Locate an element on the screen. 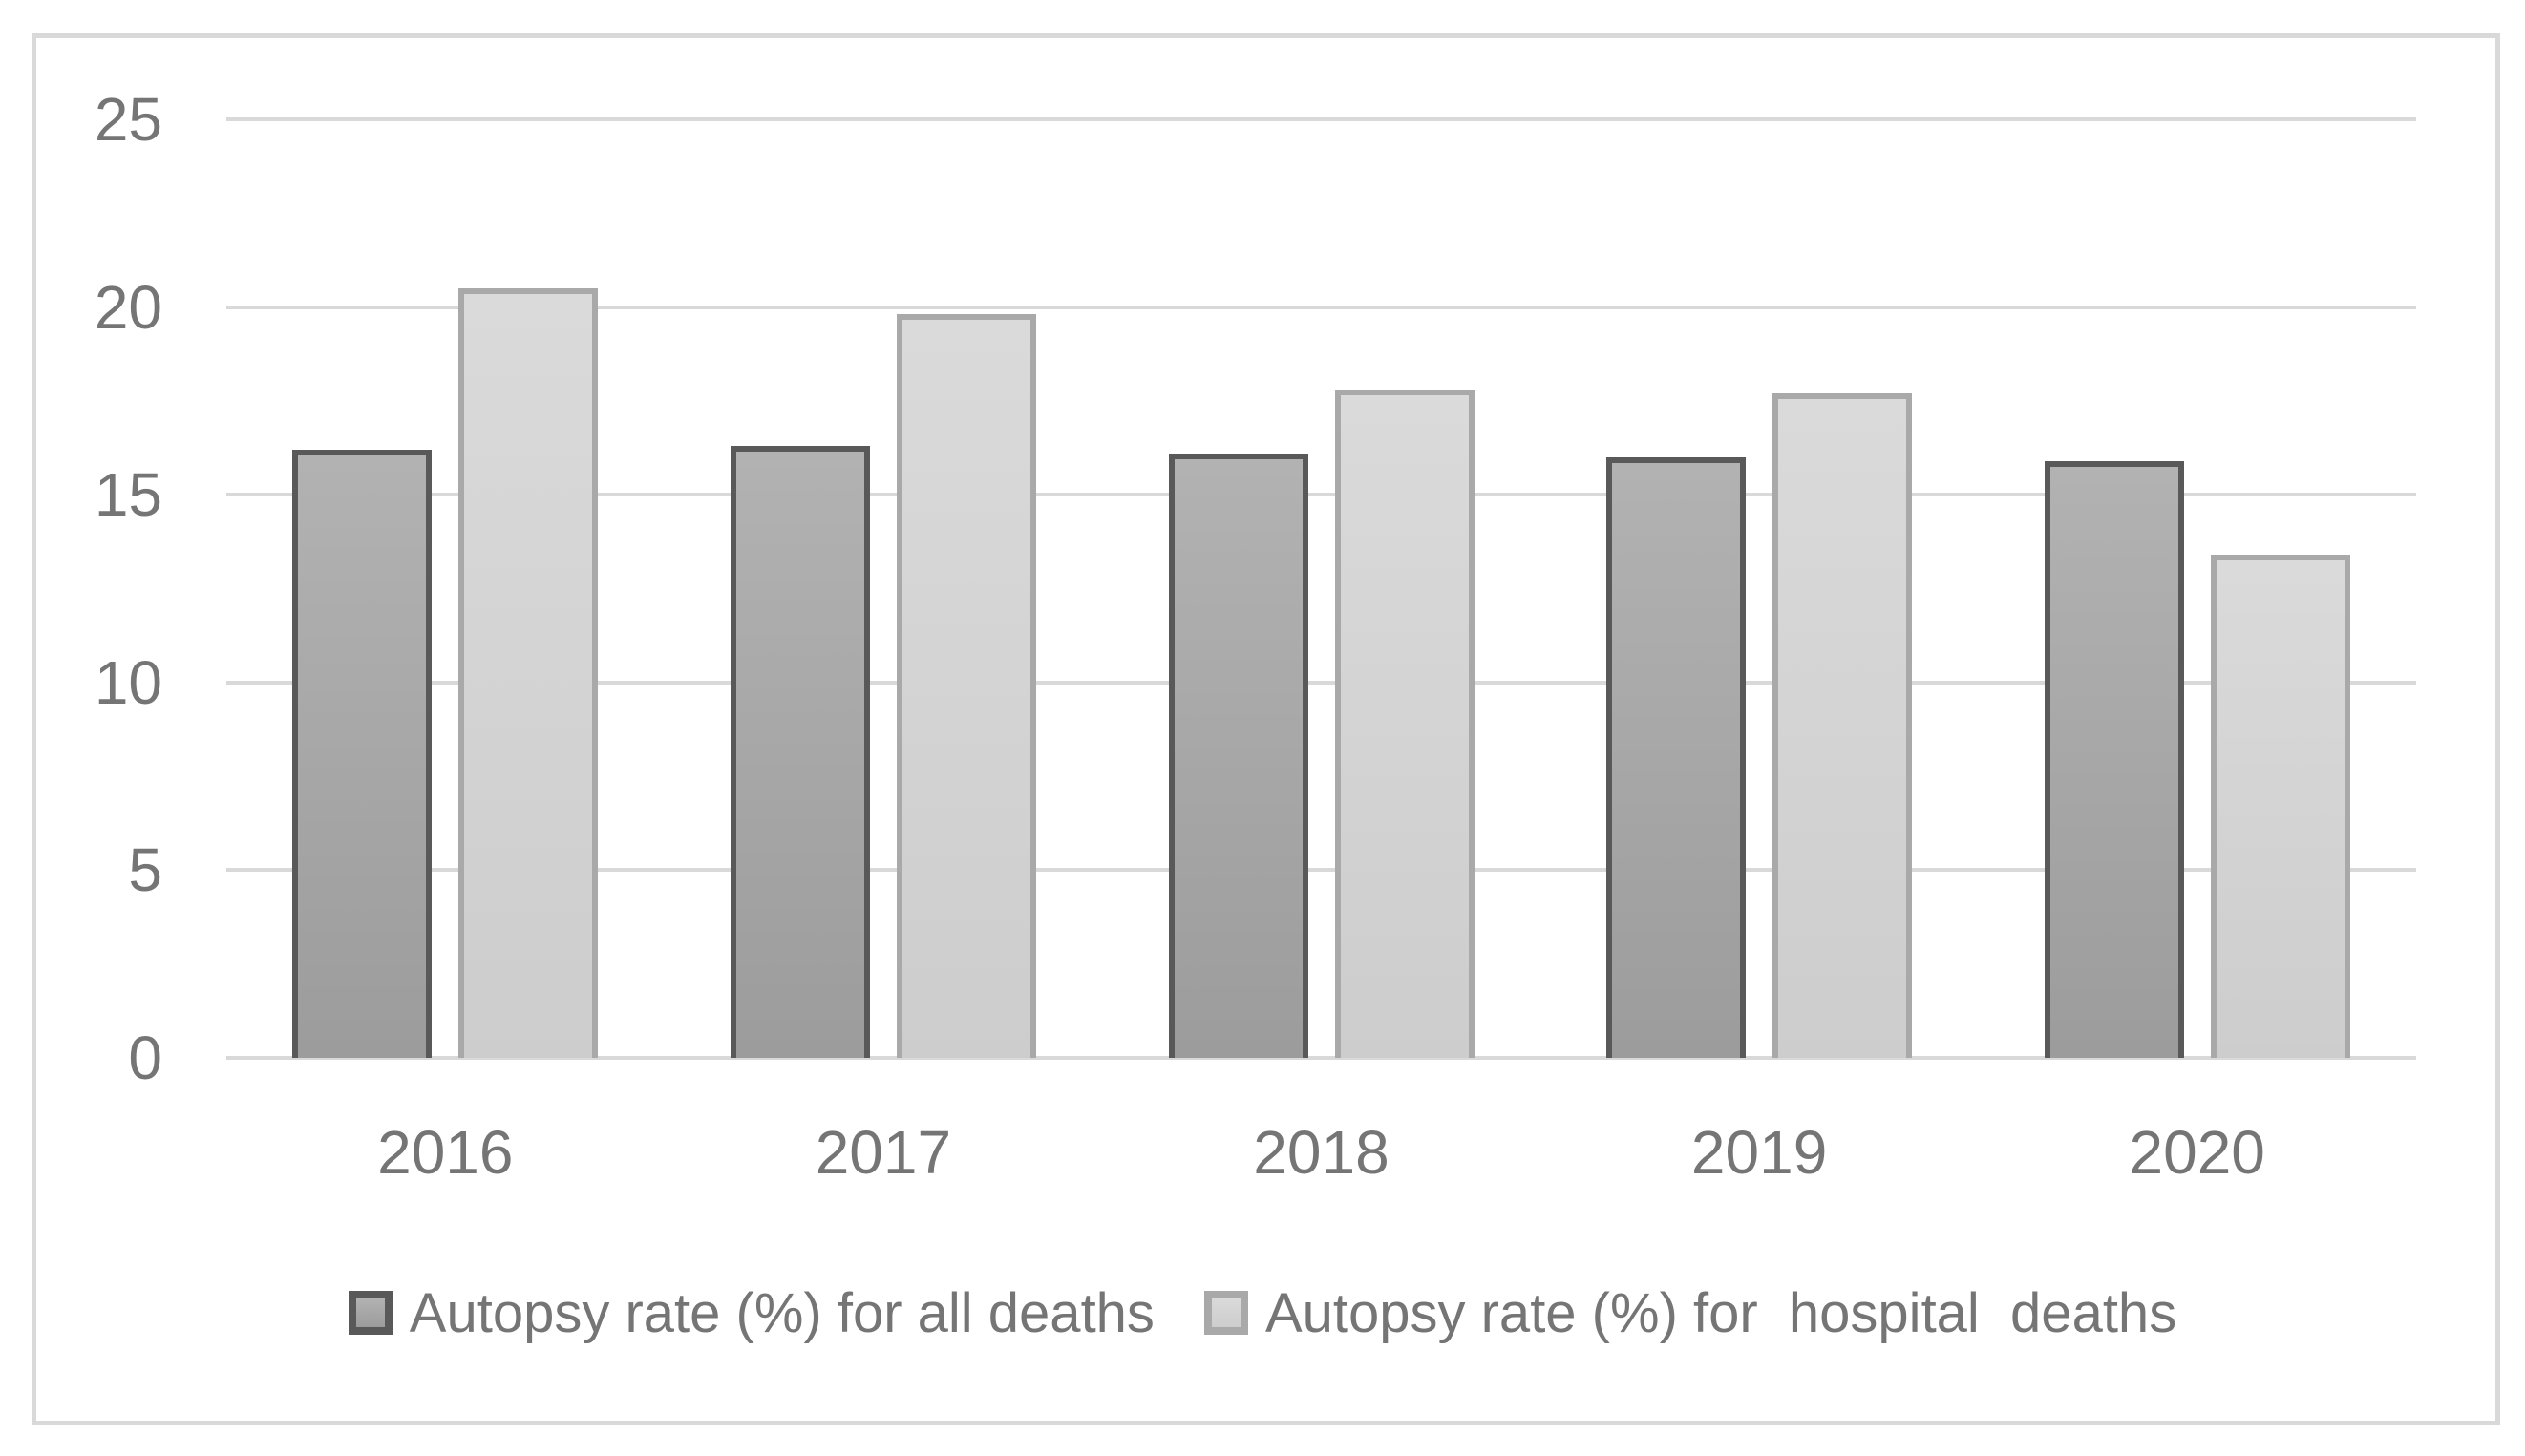 The image size is (2525, 1456). bar-all-deaths-2019 is located at coordinates (1676, 757).